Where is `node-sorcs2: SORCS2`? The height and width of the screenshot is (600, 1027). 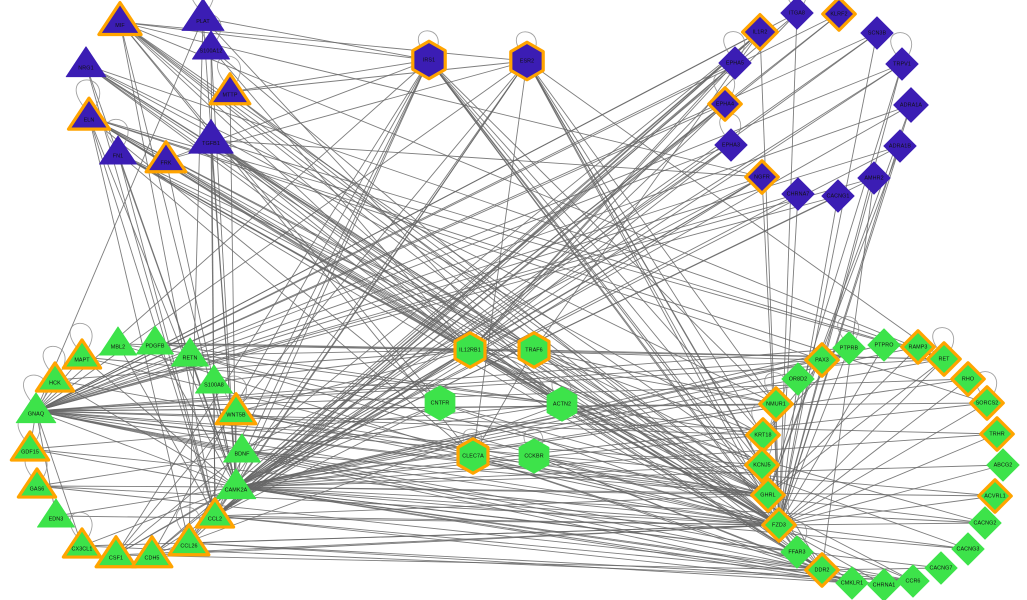
node-sorcs2: SORCS2 is located at coordinates (987, 403).